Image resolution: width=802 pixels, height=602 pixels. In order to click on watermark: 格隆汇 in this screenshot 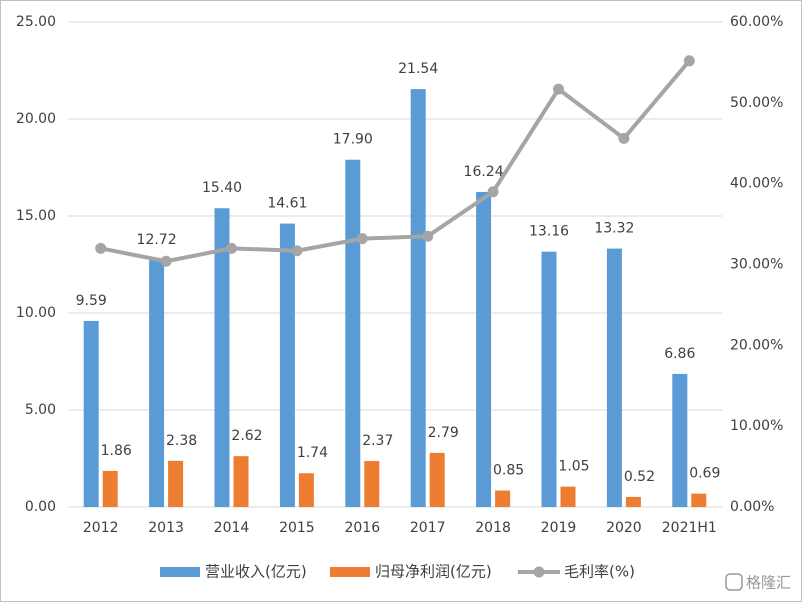, I will do `click(758, 582)`.